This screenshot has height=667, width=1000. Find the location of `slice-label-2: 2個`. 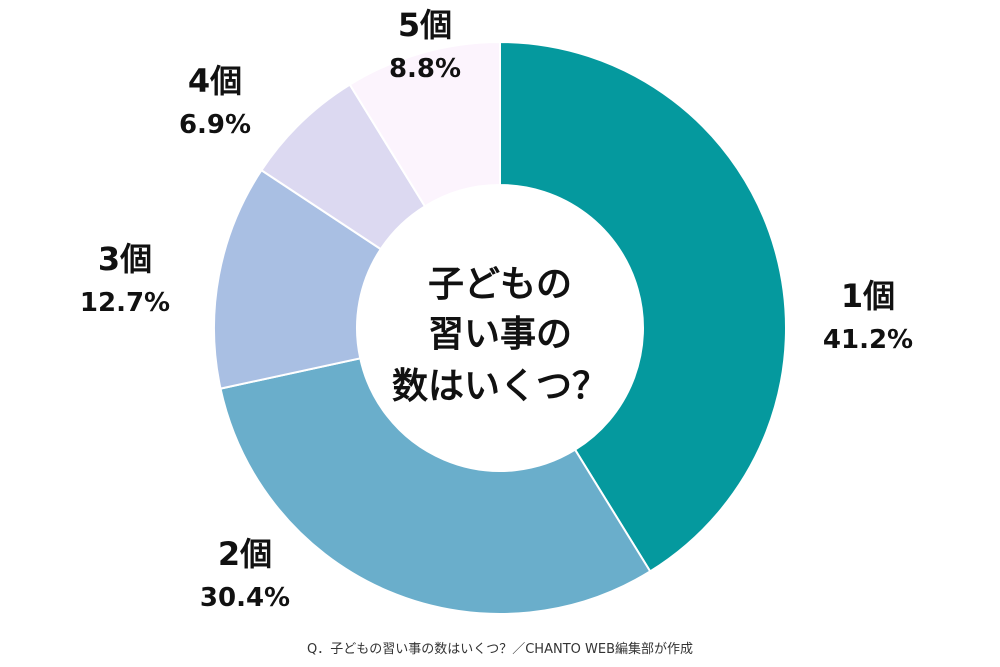

slice-label-2: 2個 is located at coordinates (245, 554).